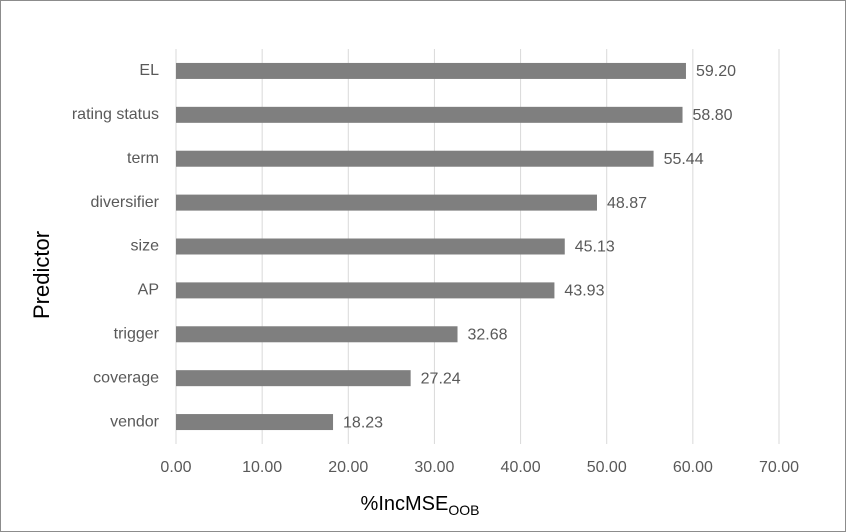  Describe the element at coordinates (145, 246) in the screenshot. I see `y-tick-label: size` at that location.